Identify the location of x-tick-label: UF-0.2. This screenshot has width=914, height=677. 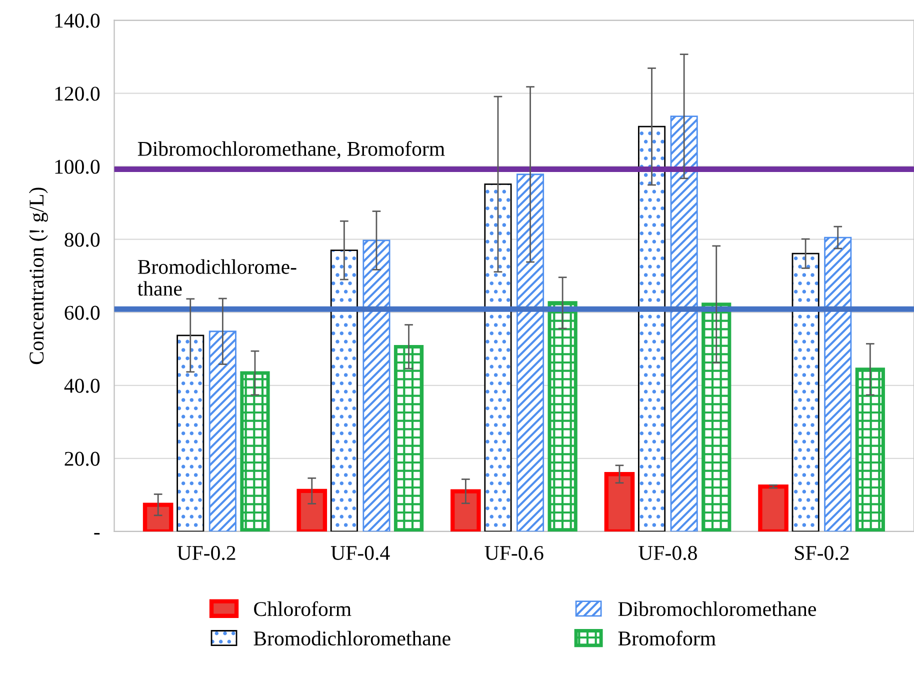
(206, 553).